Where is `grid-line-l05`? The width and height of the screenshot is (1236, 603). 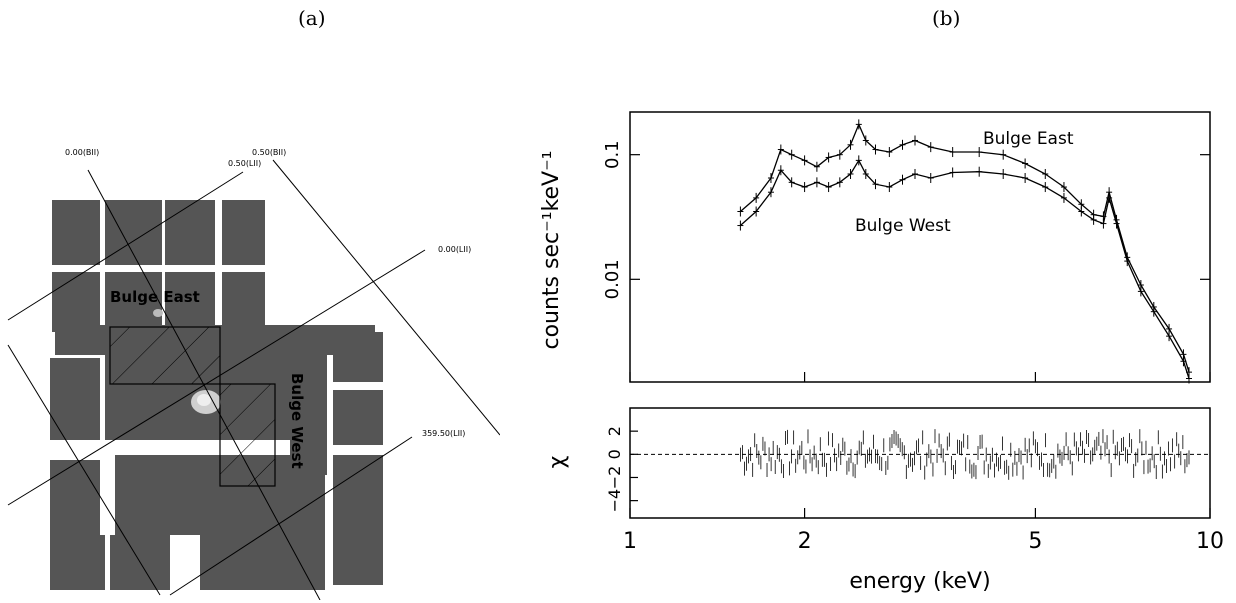 grid-line-l05 is located at coordinates (125, 246).